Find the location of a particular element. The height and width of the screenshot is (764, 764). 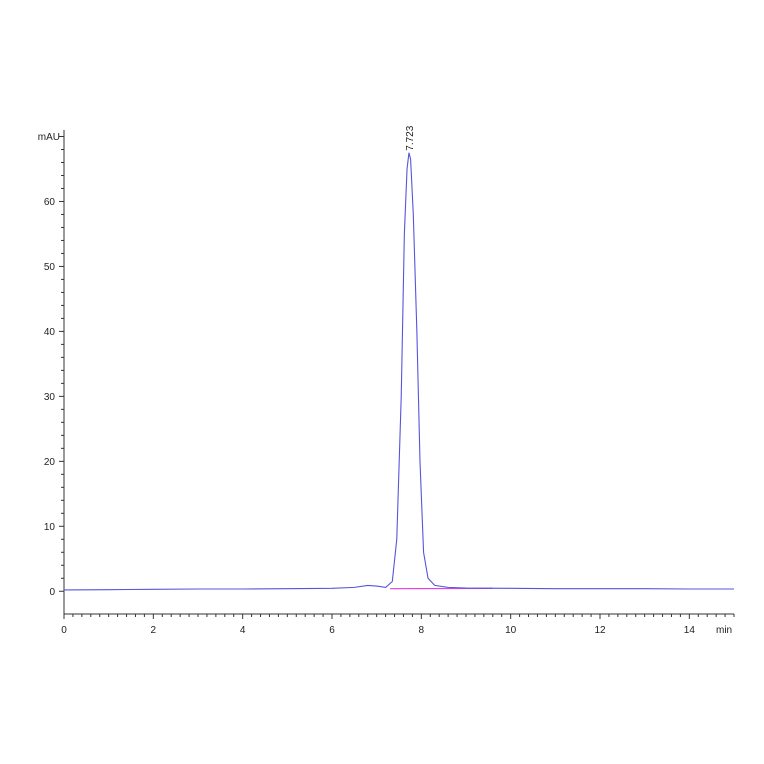

y-tick-label: 50 is located at coordinates (50, 267).